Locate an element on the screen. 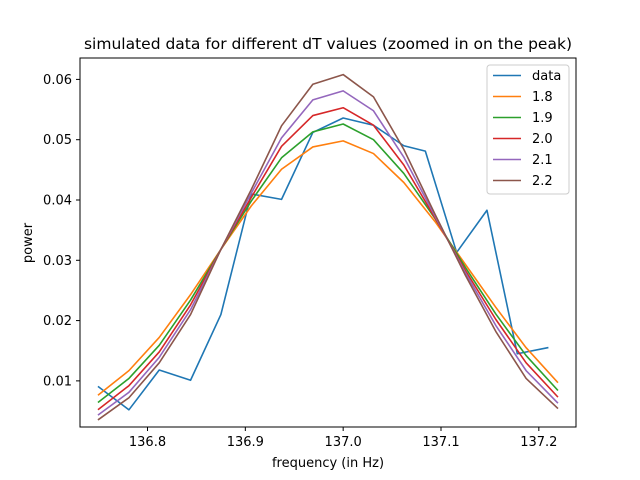 The width and height of the screenshot is (640, 480). legend-label: 2.2 is located at coordinates (542, 181).